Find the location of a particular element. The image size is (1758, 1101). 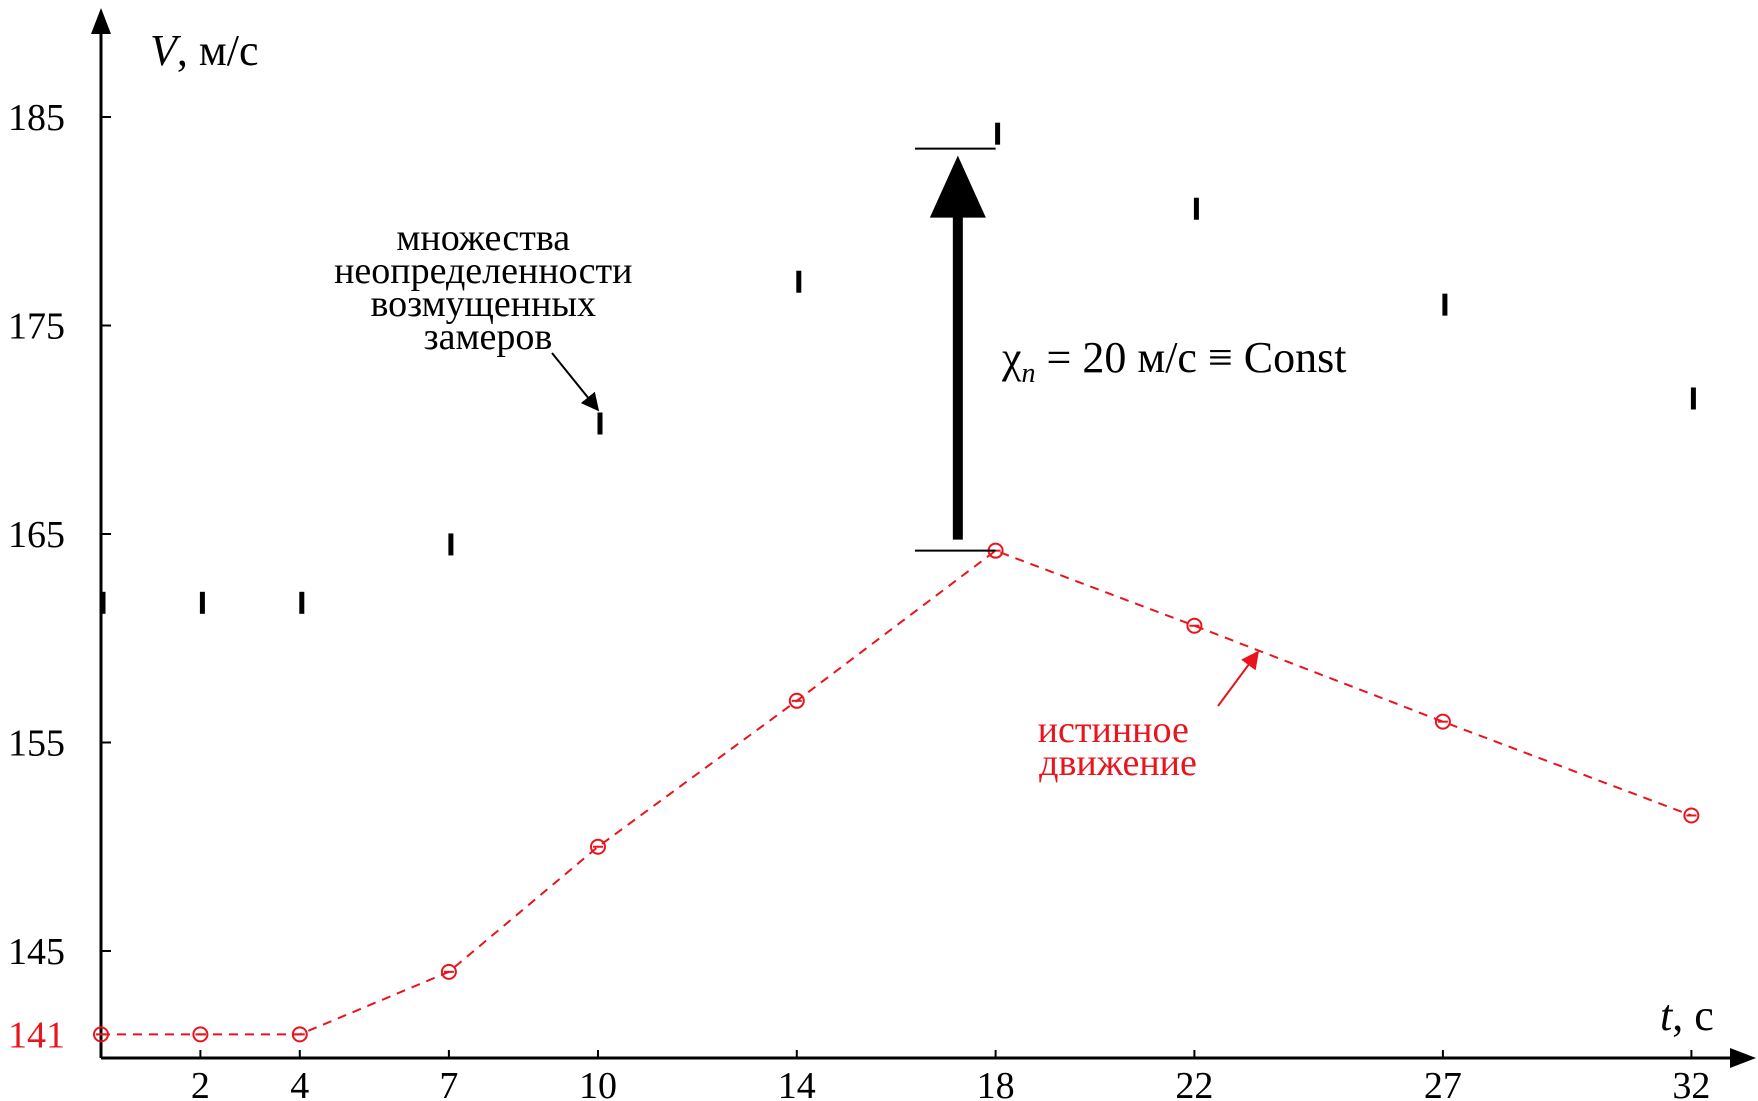

x-axis-arrow is located at coordinates (1743, 1058).